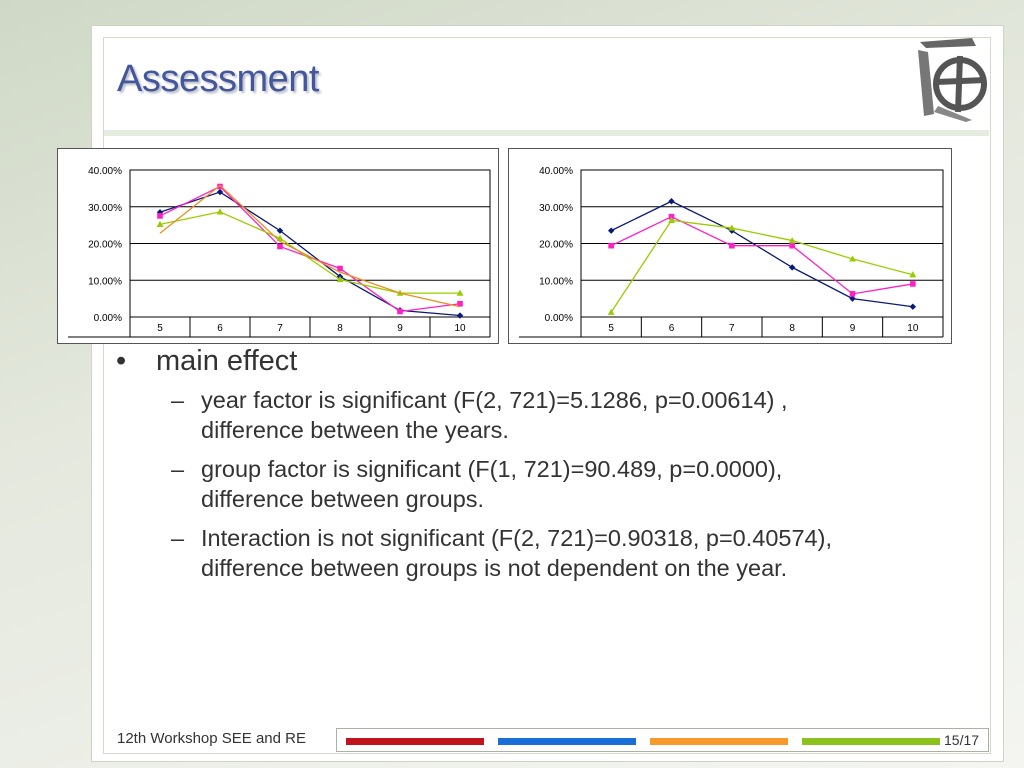 This screenshot has width=1024, height=768. I want to click on header-band, so click(546, 87).